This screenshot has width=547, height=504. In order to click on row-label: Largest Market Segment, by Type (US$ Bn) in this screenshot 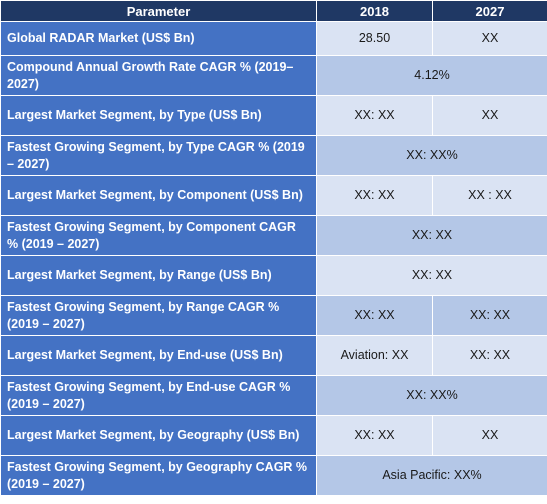, I will do `click(158, 115)`.